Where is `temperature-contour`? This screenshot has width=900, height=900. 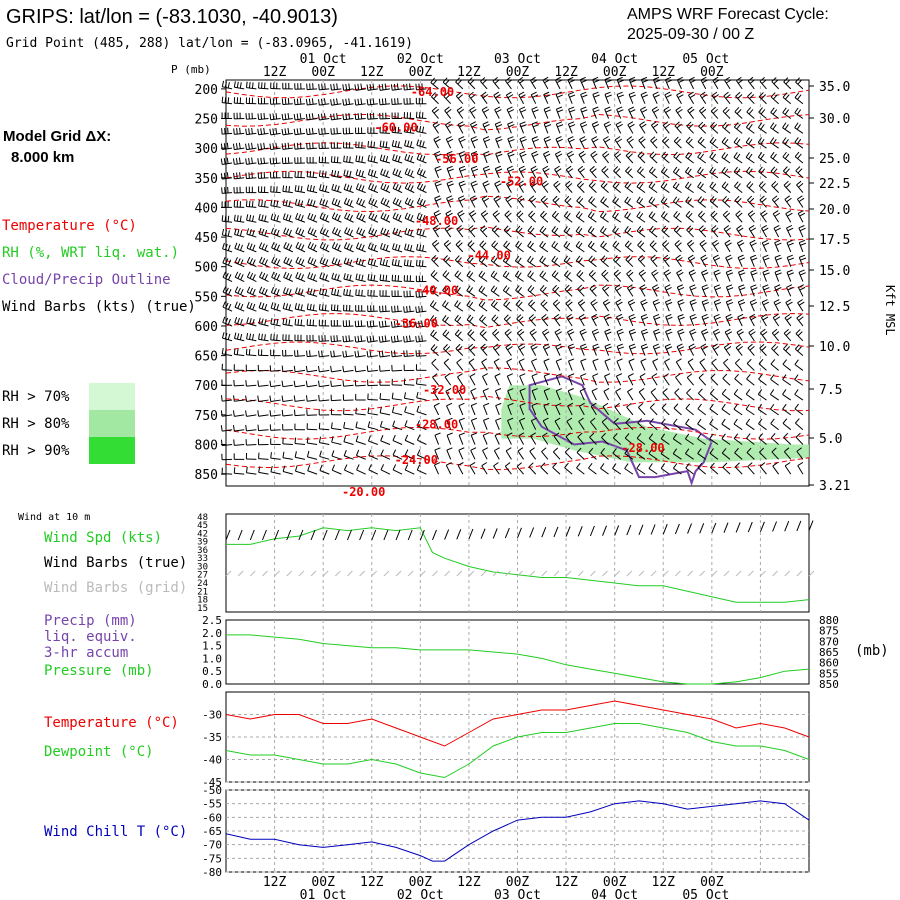 temperature-contour is located at coordinates (517, 122).